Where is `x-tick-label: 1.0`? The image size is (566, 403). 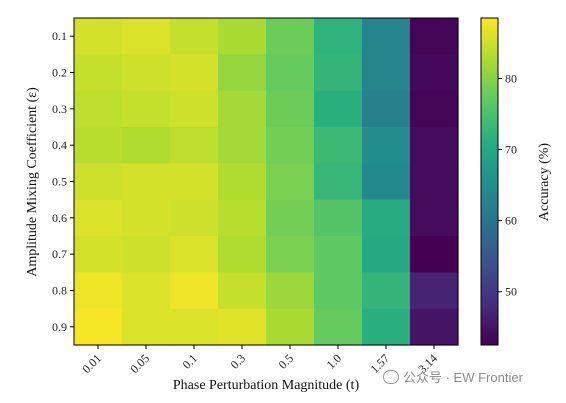
x-tick-label: 1.0 is located at coordinates (334, 361).